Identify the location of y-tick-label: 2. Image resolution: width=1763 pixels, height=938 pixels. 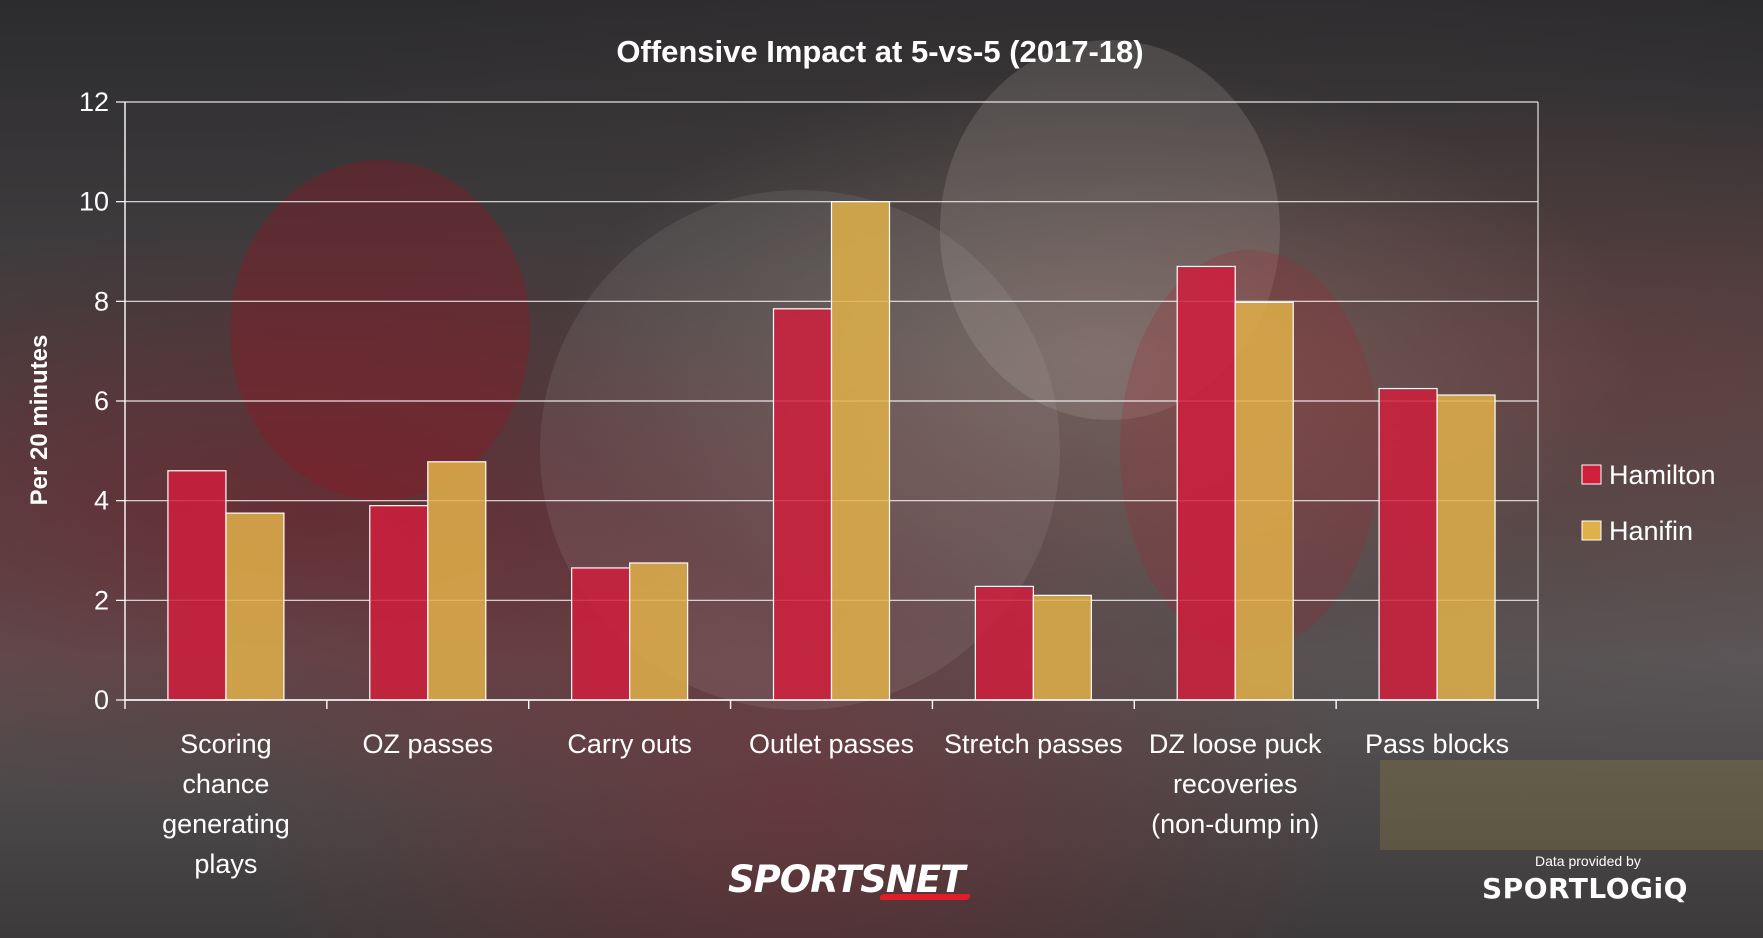
(101, 600).